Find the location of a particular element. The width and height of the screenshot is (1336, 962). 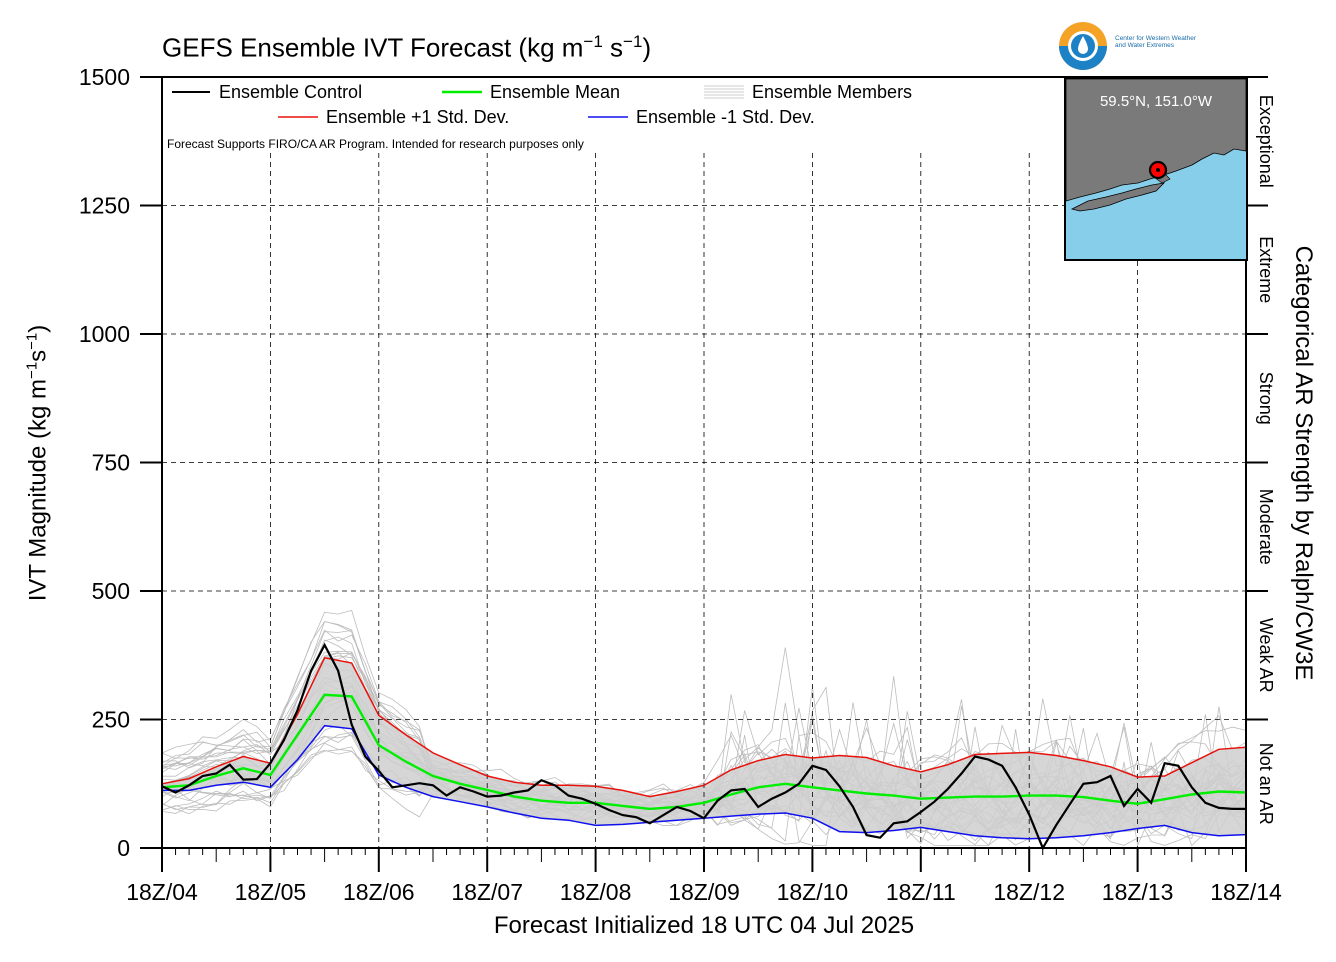

x-tick-label: 18Z/08 is located at coordinates (596, 892).